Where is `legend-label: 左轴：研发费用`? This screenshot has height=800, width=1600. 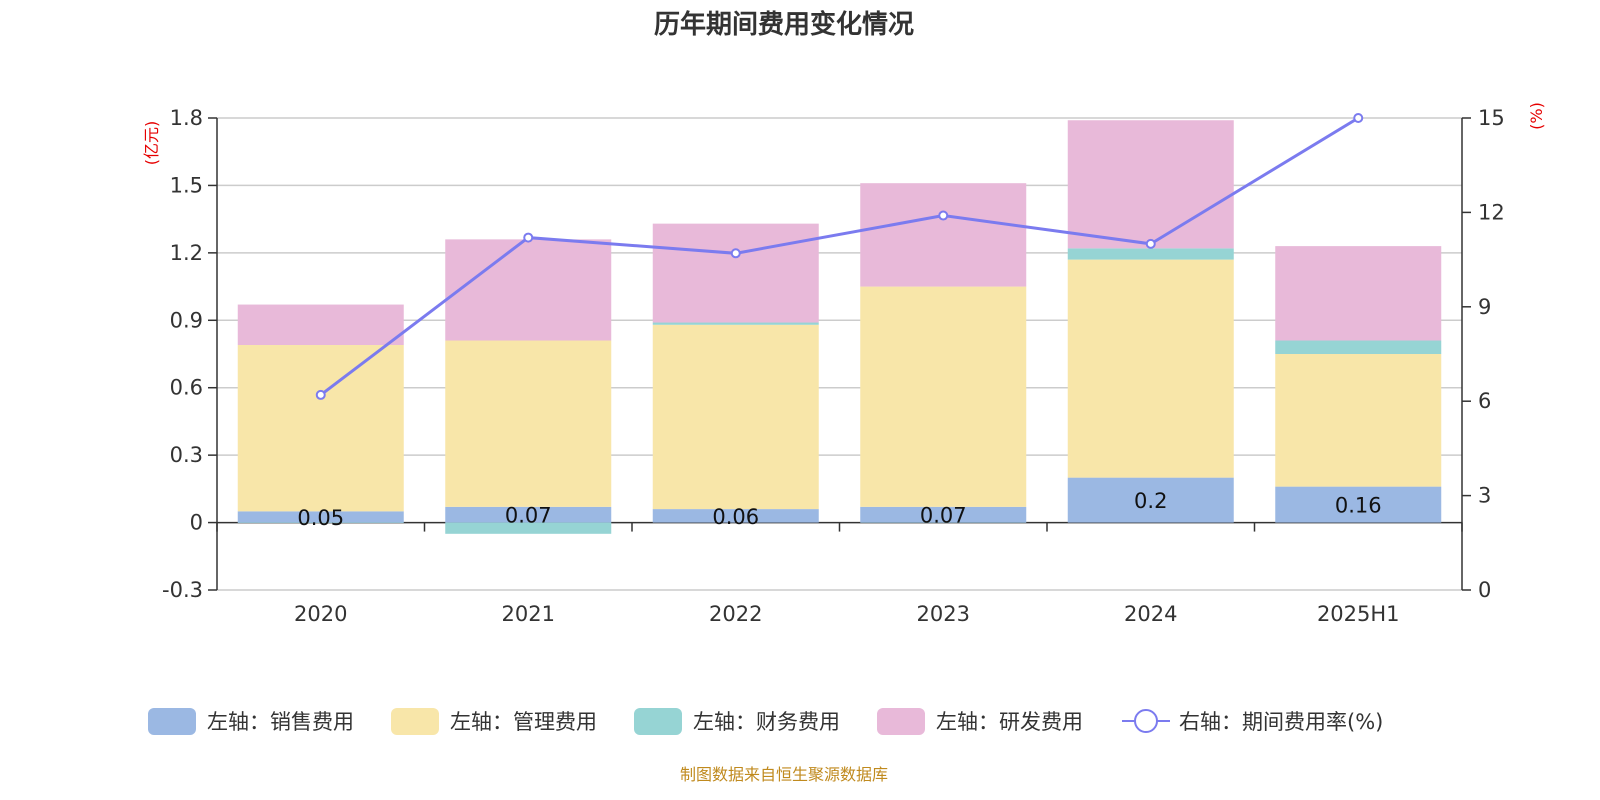 legend-label: 左轴：研发费用 is located at coordinates (1009, 722).